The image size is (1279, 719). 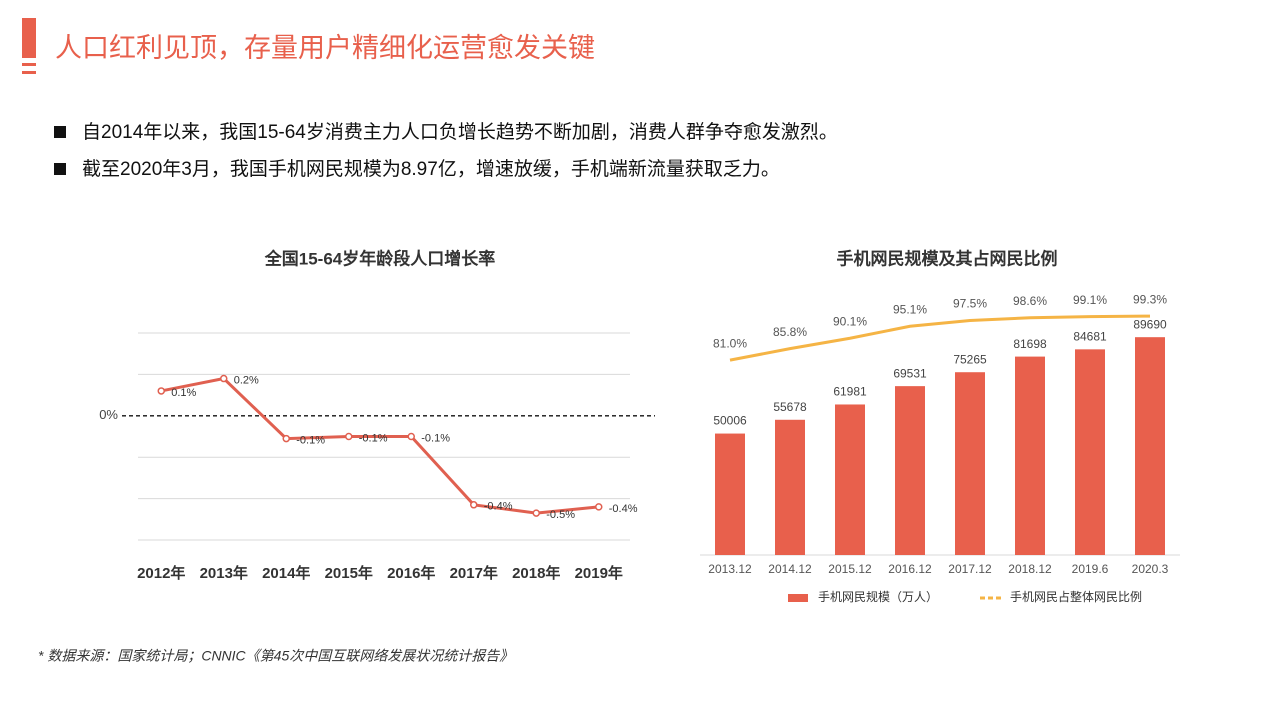 I want to click on x-tick-label: 2014年, so click(x=286, y=573).